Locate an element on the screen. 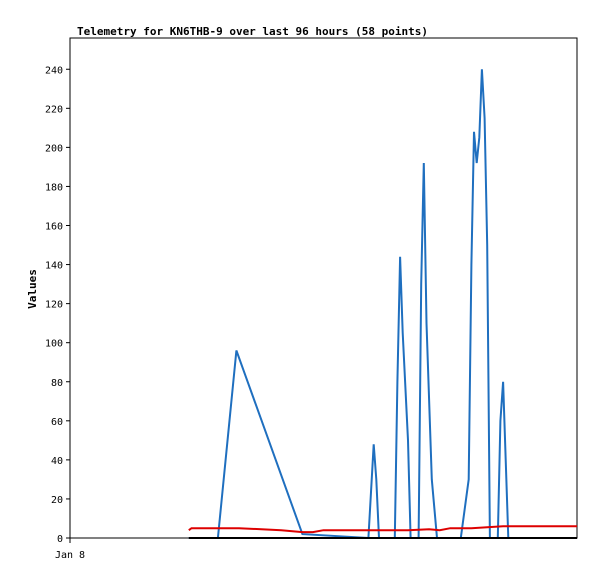  y-axis-label: Values is located at coordinates (32, 289).